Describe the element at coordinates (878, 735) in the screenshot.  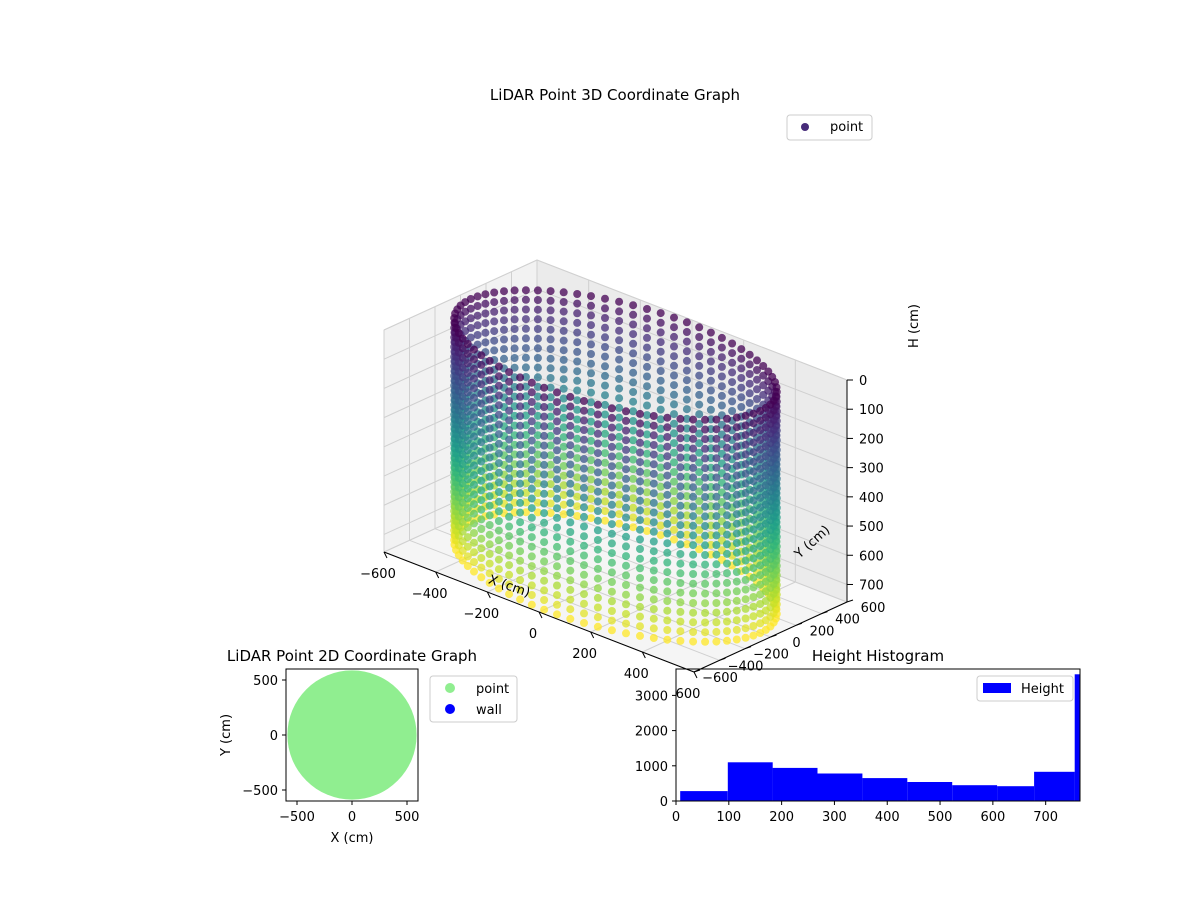
I see `histogram-frame` at that location.